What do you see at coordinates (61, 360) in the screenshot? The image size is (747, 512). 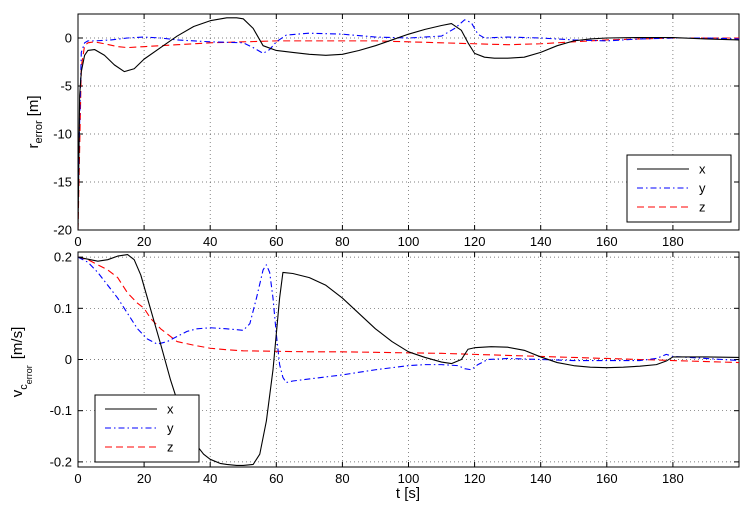 I see `bottom-y-tick-labels: -0.2 -0.1 0 0.1 0.2` at bounding box center [61, 360].